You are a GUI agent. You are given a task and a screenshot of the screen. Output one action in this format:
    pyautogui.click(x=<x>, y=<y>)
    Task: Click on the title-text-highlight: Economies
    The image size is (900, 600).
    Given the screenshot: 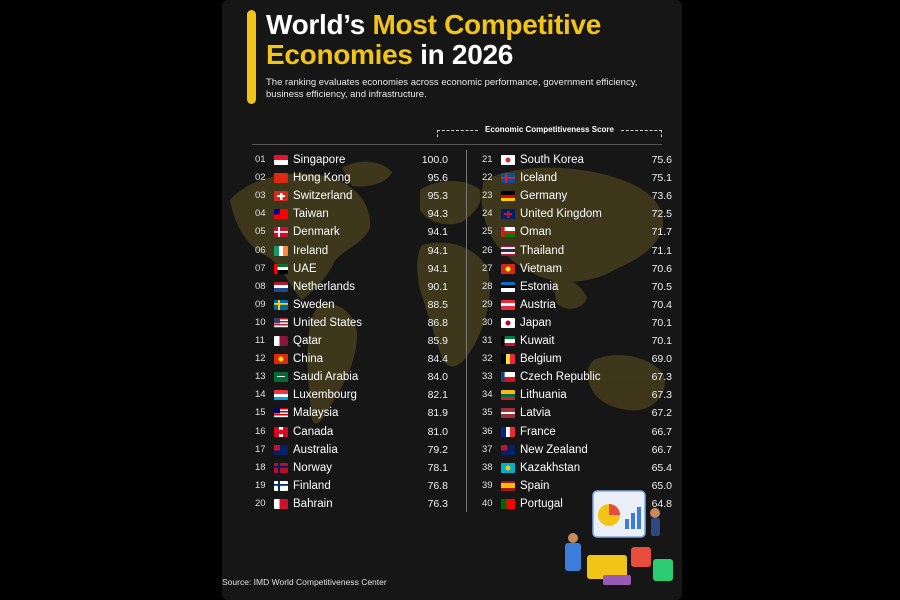 What is the action you would take?
    pyautogui.click(x=339, y=54)
    